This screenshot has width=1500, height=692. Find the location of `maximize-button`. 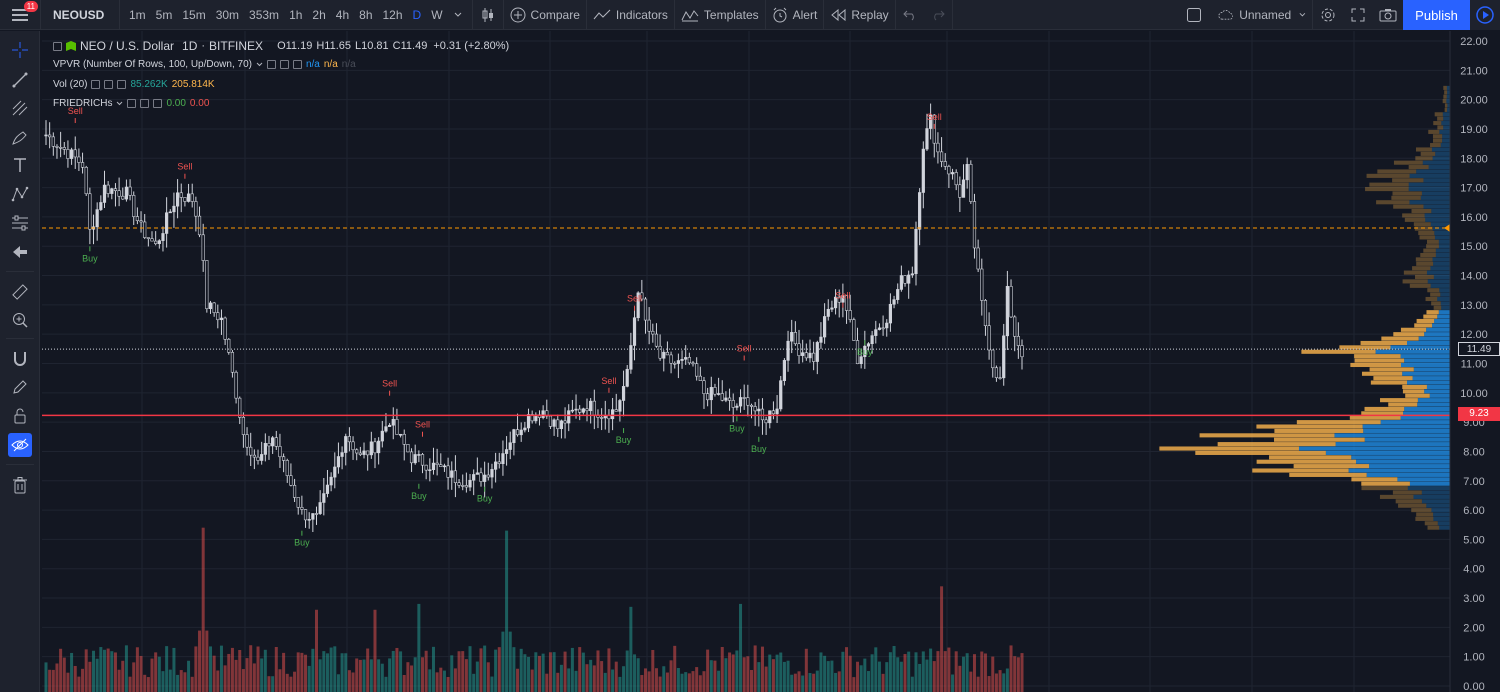

maximize-button is located at coordinates (1358, 15).